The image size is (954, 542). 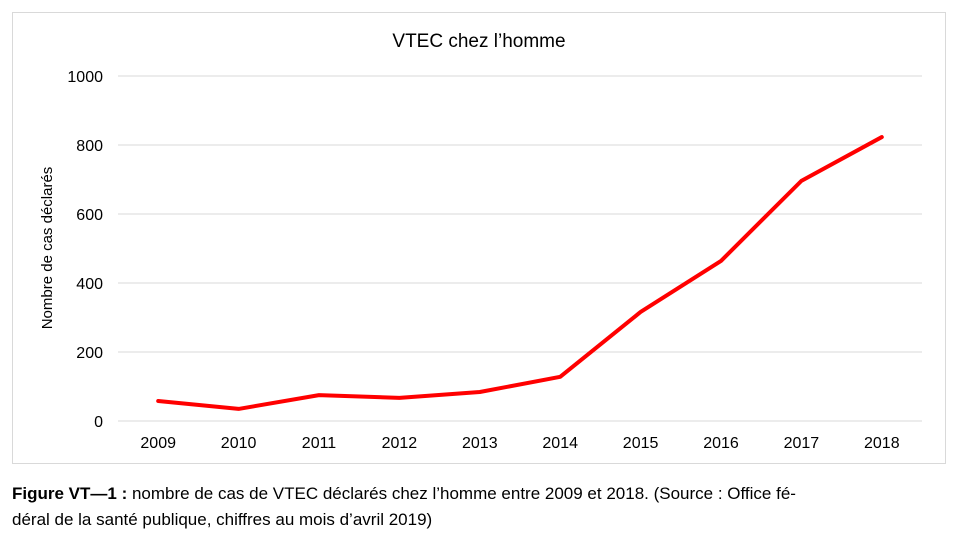 I want to click on chart-title: VTEC chez l’homme, so click(x=478, y=41).